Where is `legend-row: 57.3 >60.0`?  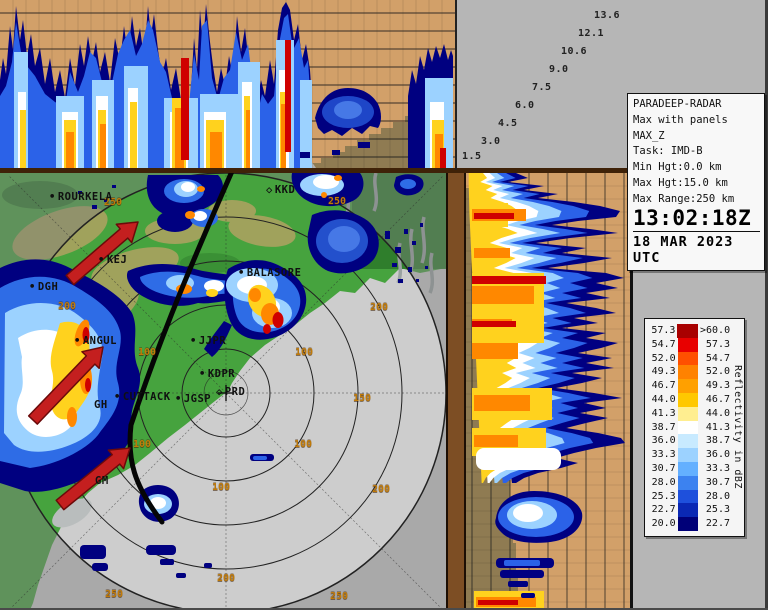
legend-row: 57.3 >60.0 is located at coordinates (691, 331).